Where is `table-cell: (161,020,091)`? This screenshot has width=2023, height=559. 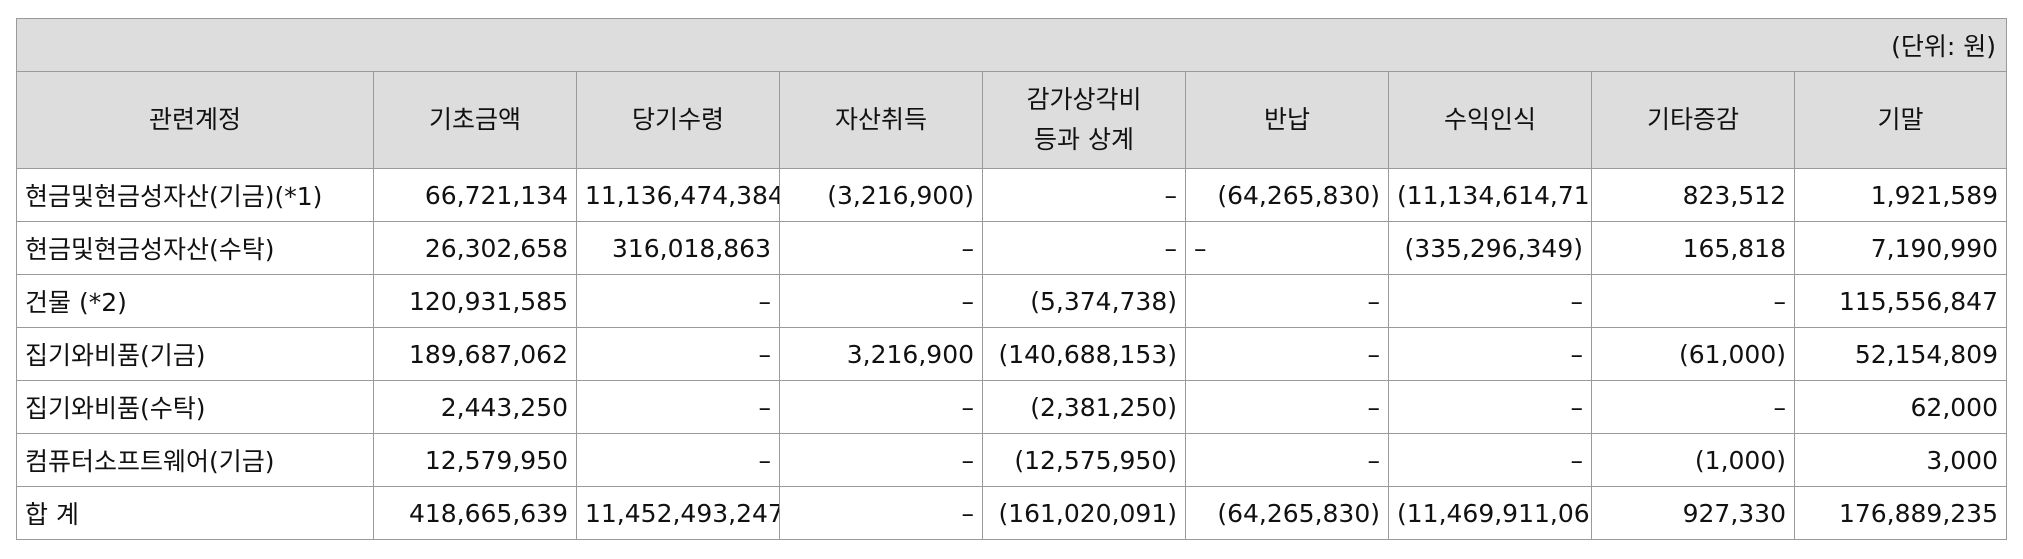
table-cell: (161,020,091) is located at coordinates (1084, 513).